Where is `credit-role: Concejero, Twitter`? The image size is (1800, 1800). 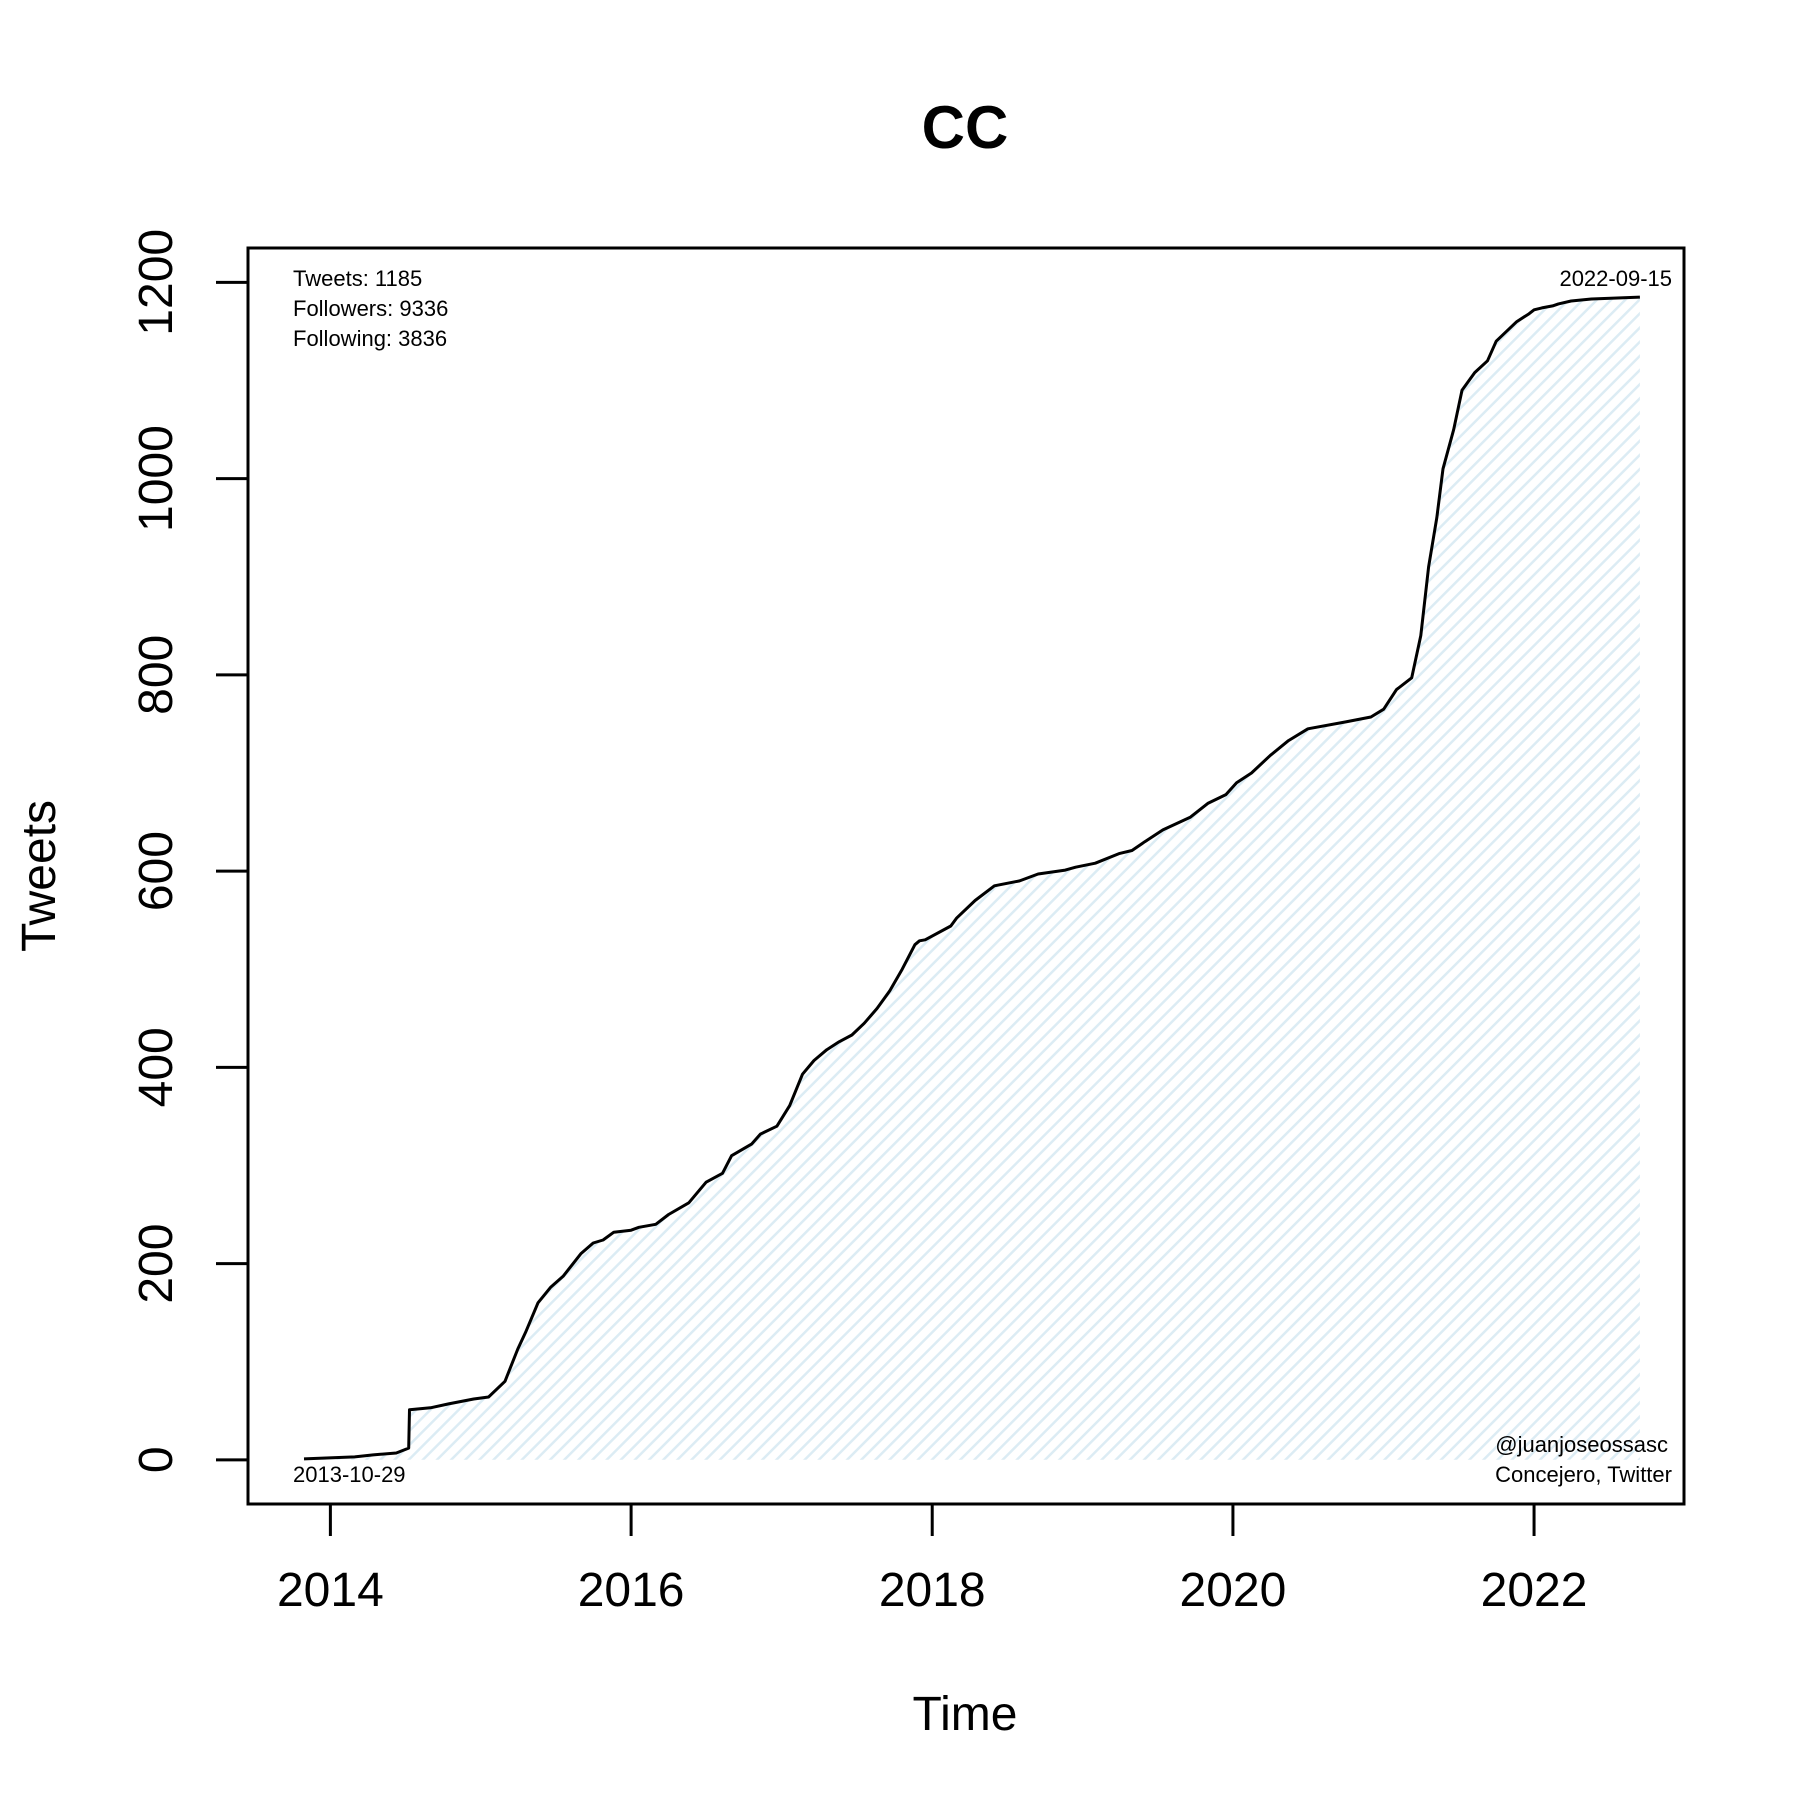
credit-role: Concejero, Twitter is located at coordinates (1583, 1474).